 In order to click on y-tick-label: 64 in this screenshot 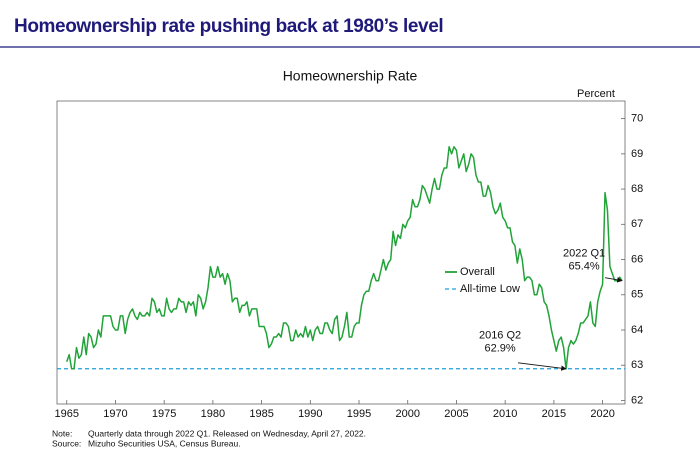, I will do `click(637, 330)`.